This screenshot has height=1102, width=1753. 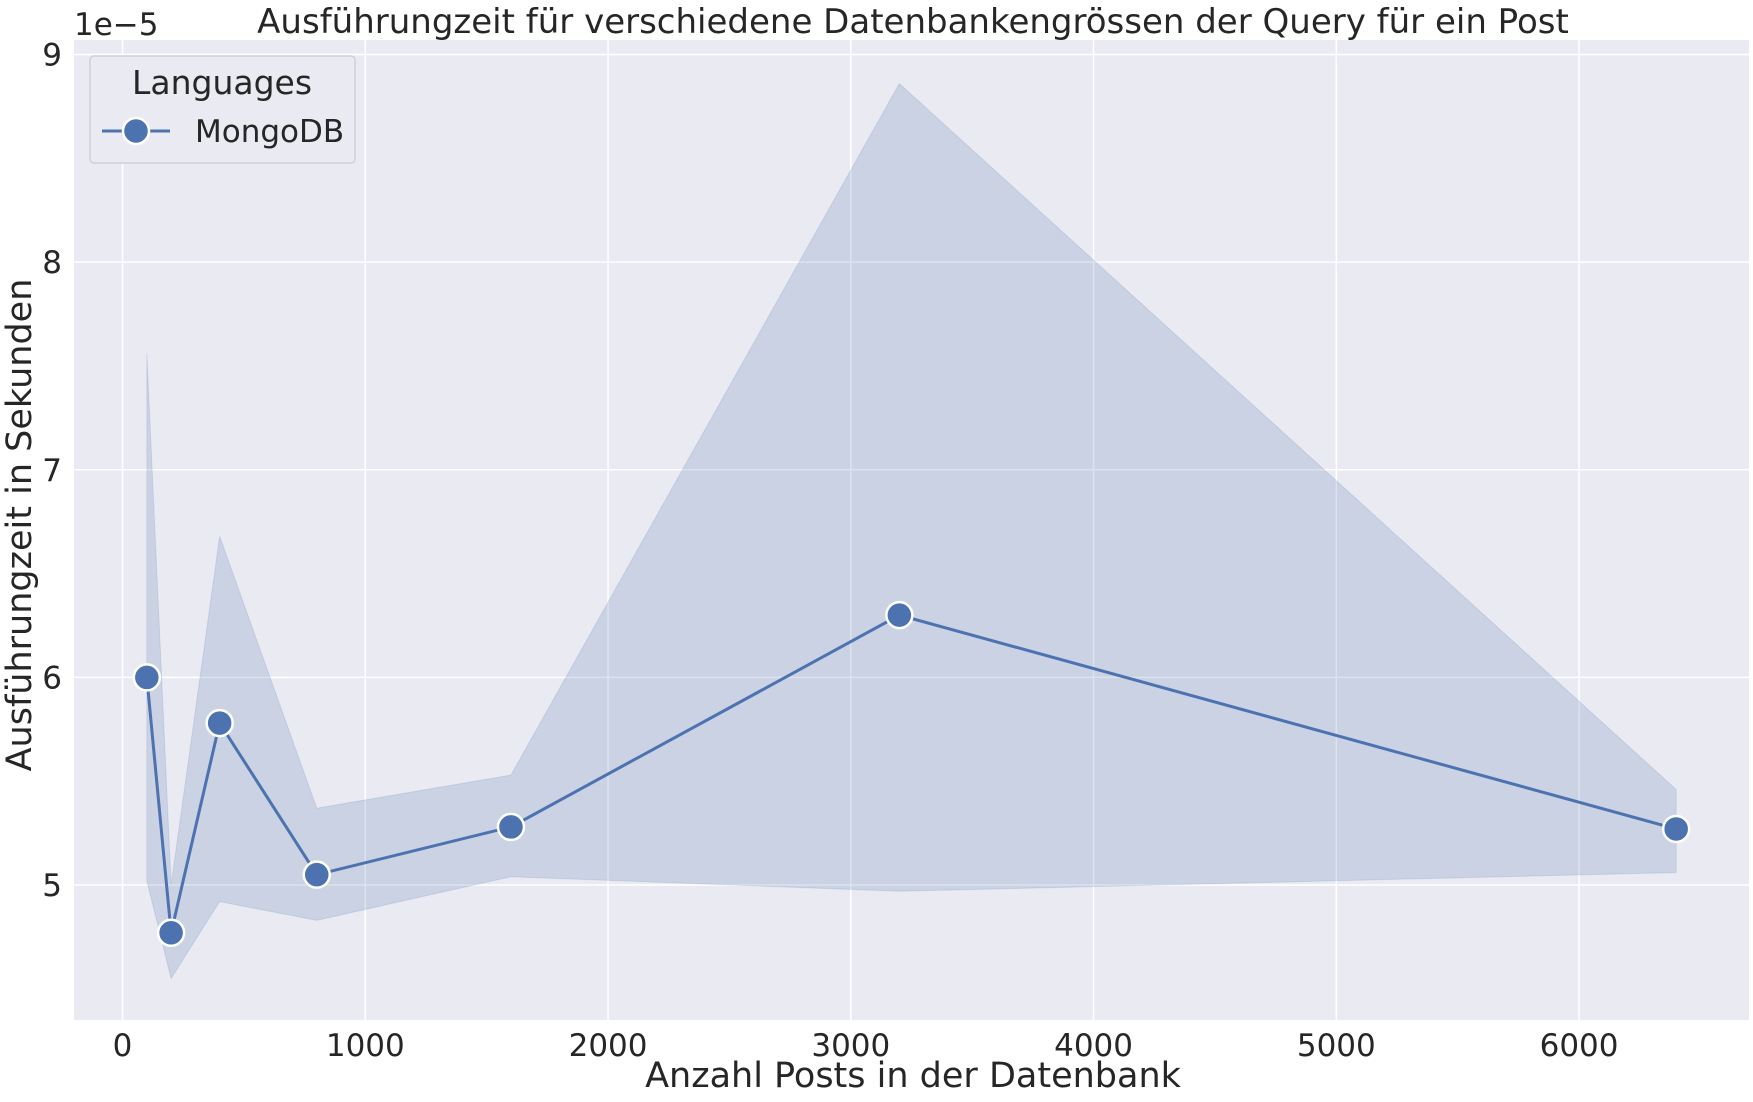 What do you see at coordinates (20, 525) in the screenshot?
I see `y-axis-label: Ausführungzeit in Sekunden` at bounding box center [20, 525].